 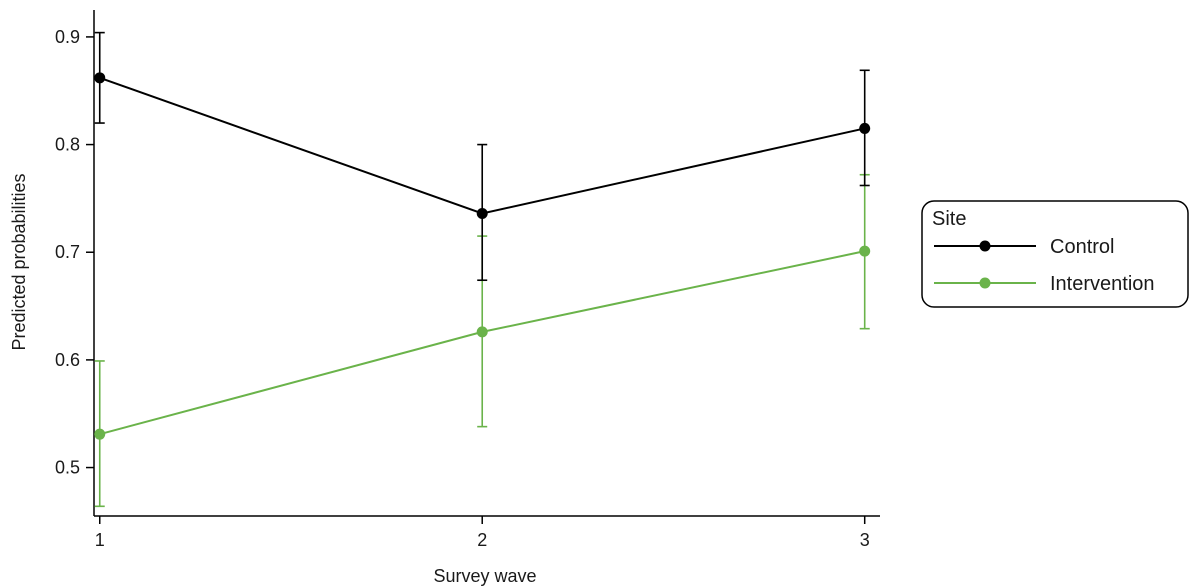 What do you see at coordinates (482, 540) in the screenshot?
I see `x-tick-label: 2` at bounding box center [482, 540].